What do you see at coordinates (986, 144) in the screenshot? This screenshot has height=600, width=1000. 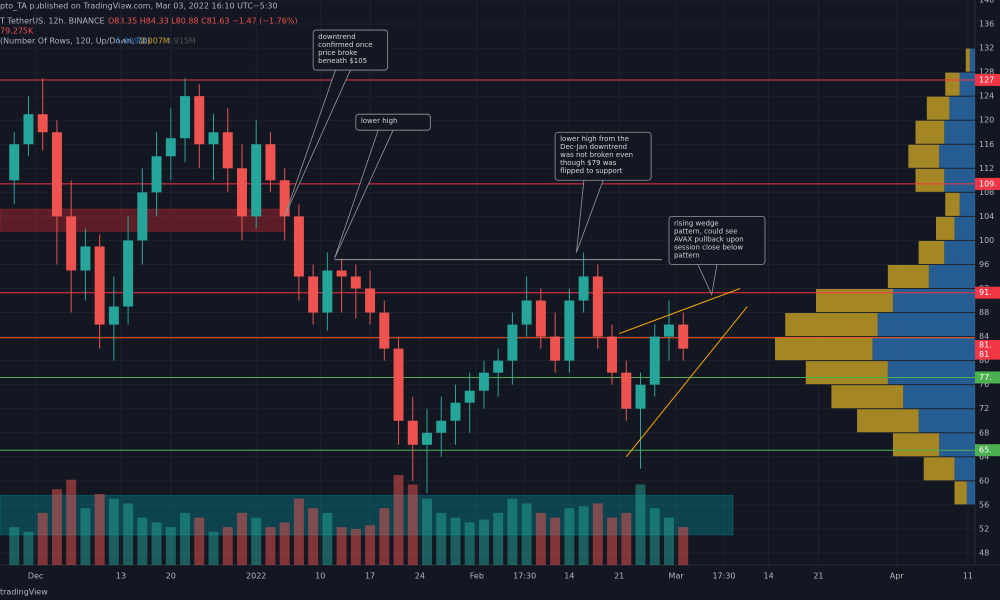 I see `y-tick-label: 116` at bounding box center [986, 144].